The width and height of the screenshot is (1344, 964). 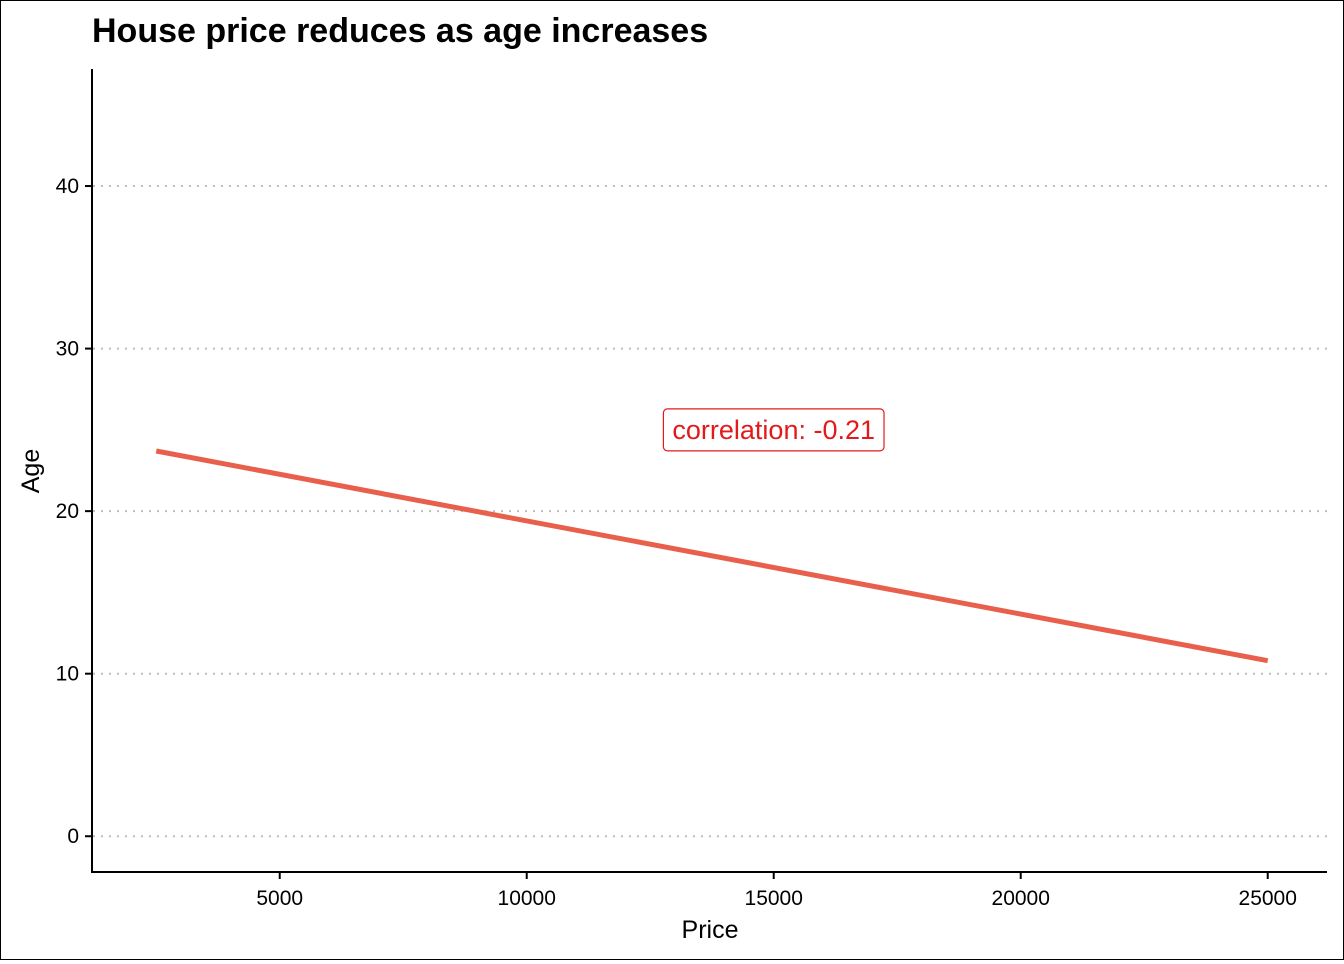 I want to click on x-tick-label: 10000, so click(x=527, y=898).